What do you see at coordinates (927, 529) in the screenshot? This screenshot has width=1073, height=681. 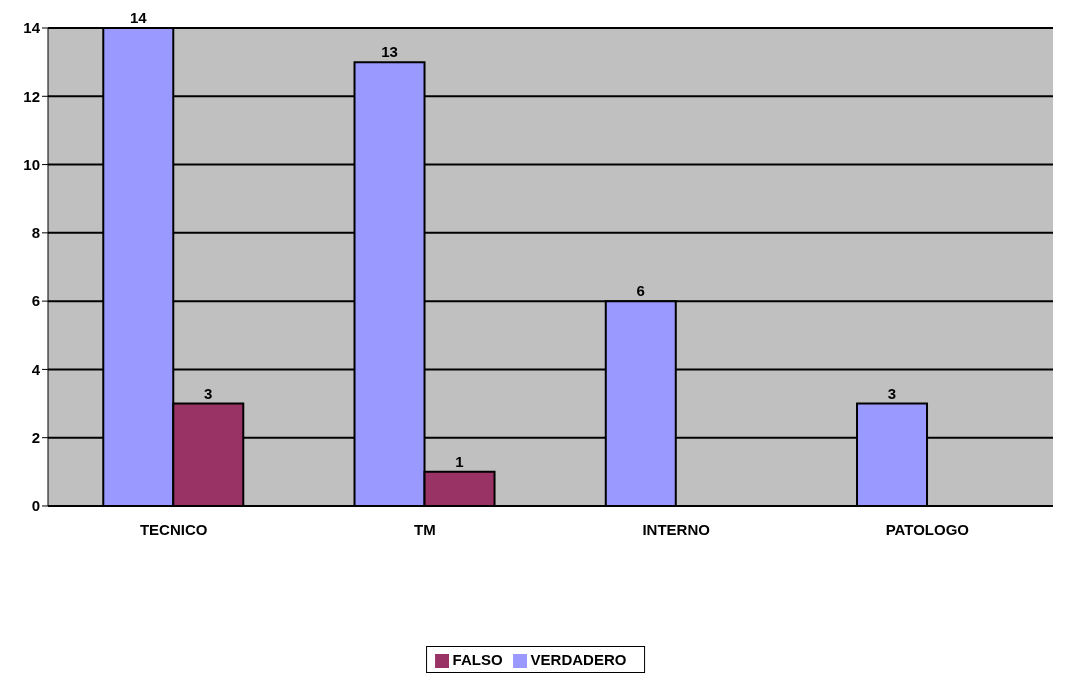 I see `x-tick-label: PATOLOGO` at bounding box center [927, 529].